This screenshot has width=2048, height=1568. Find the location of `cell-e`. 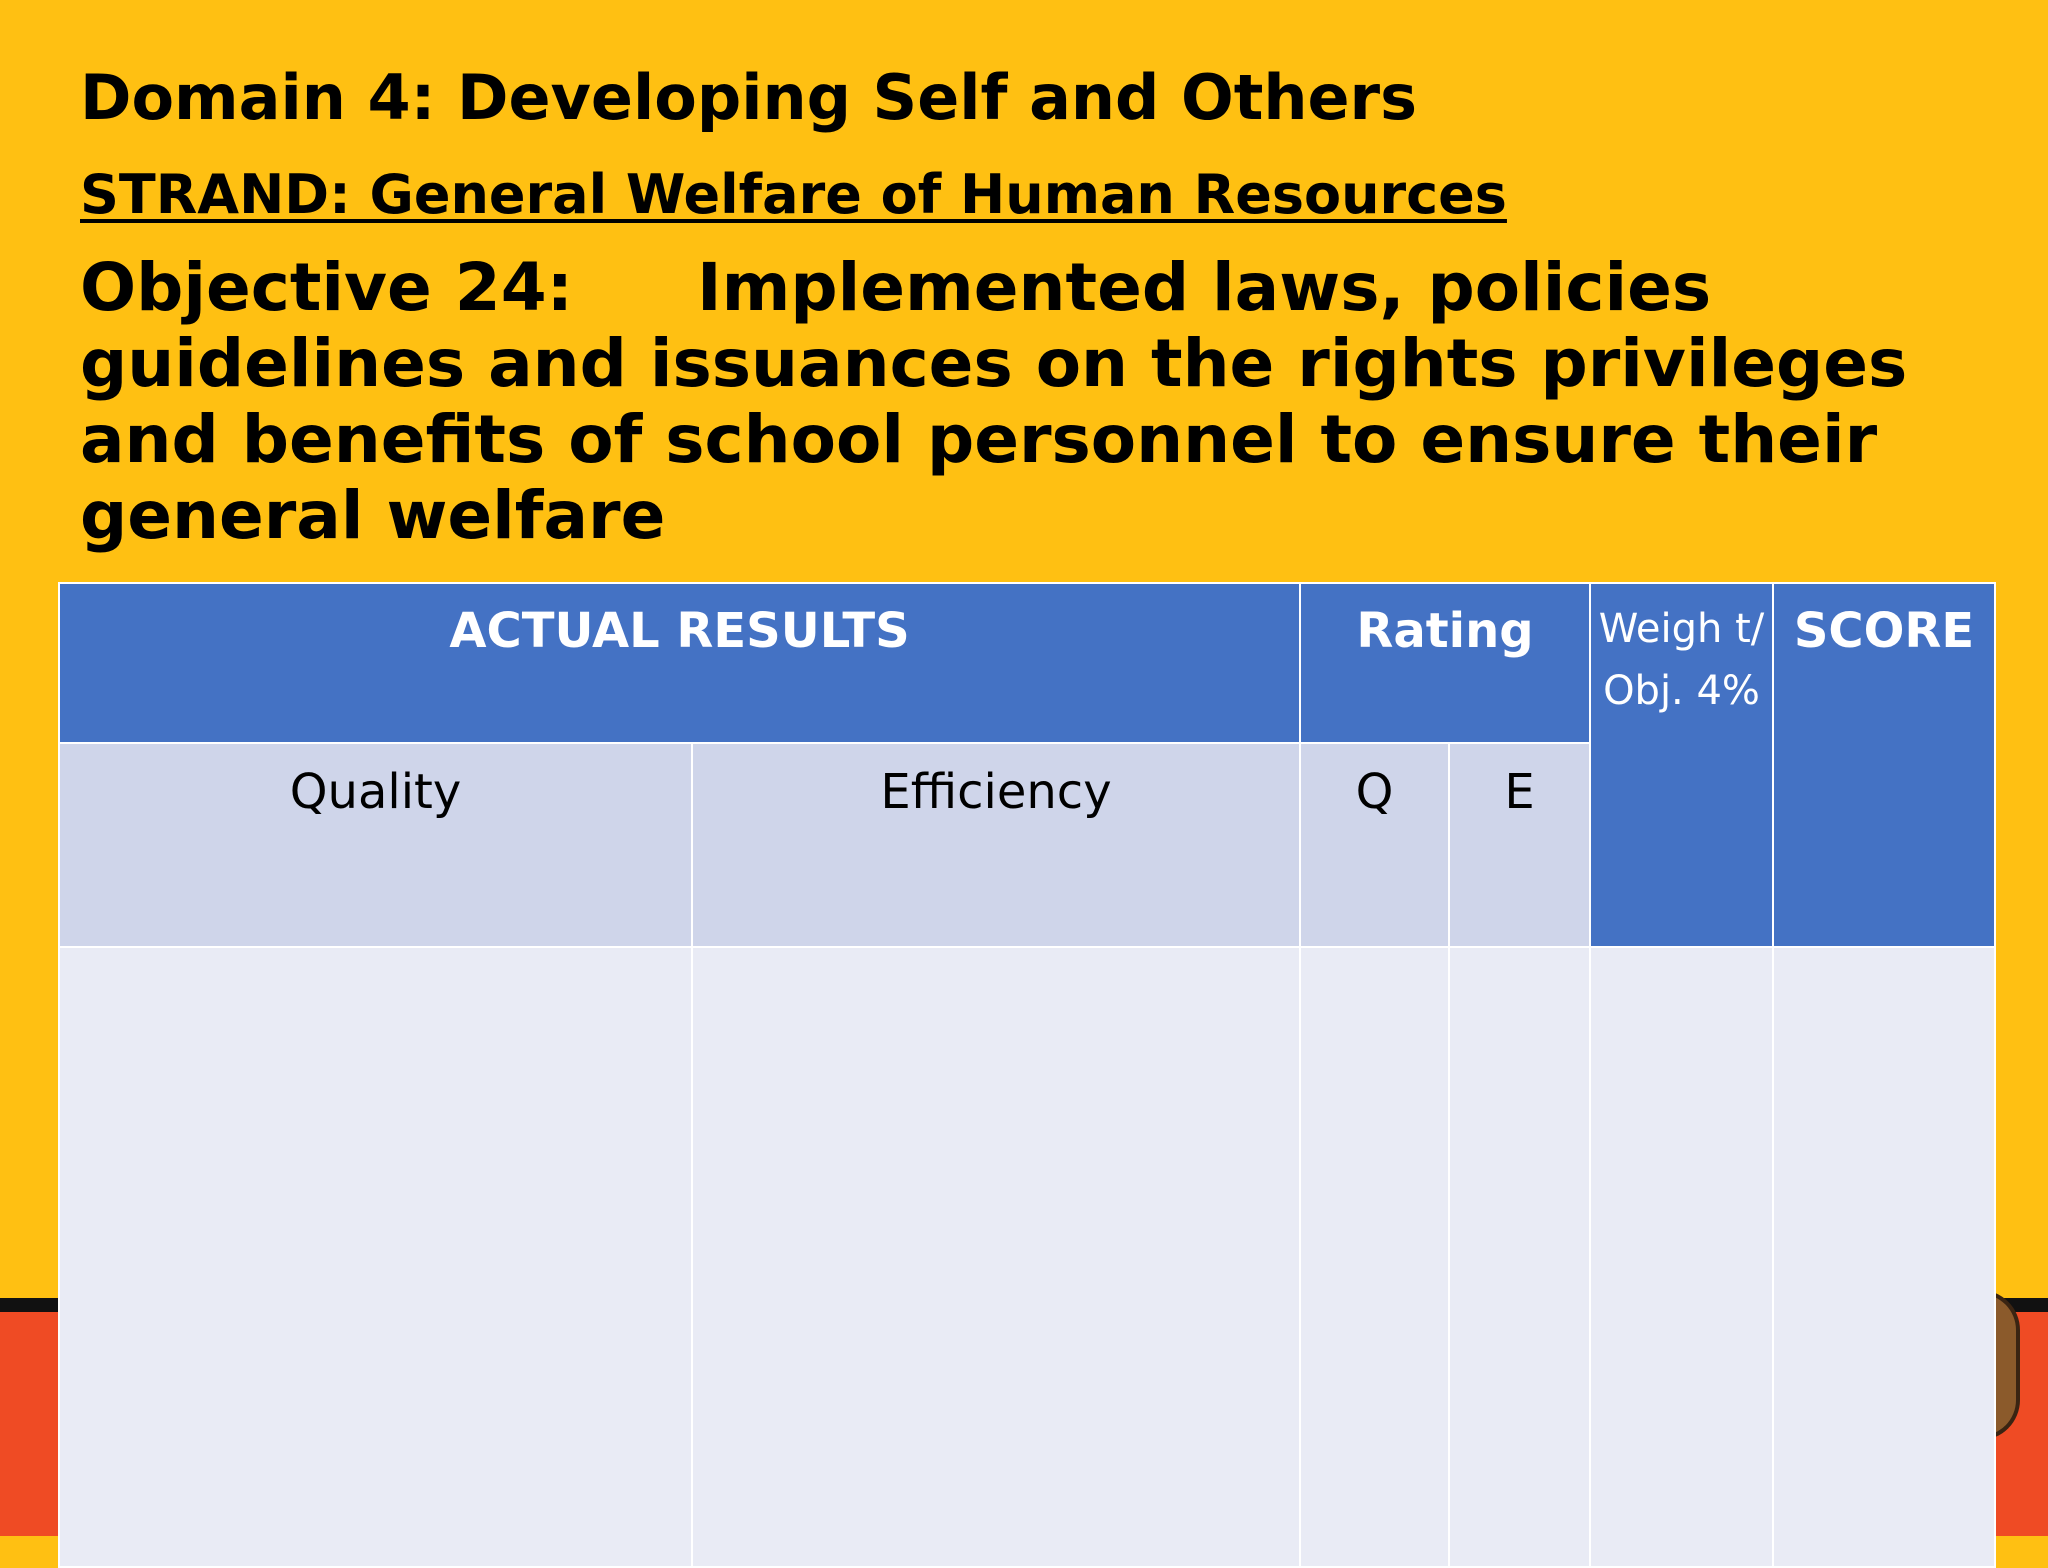

cell-e is located at coordinates (1519, 1257).